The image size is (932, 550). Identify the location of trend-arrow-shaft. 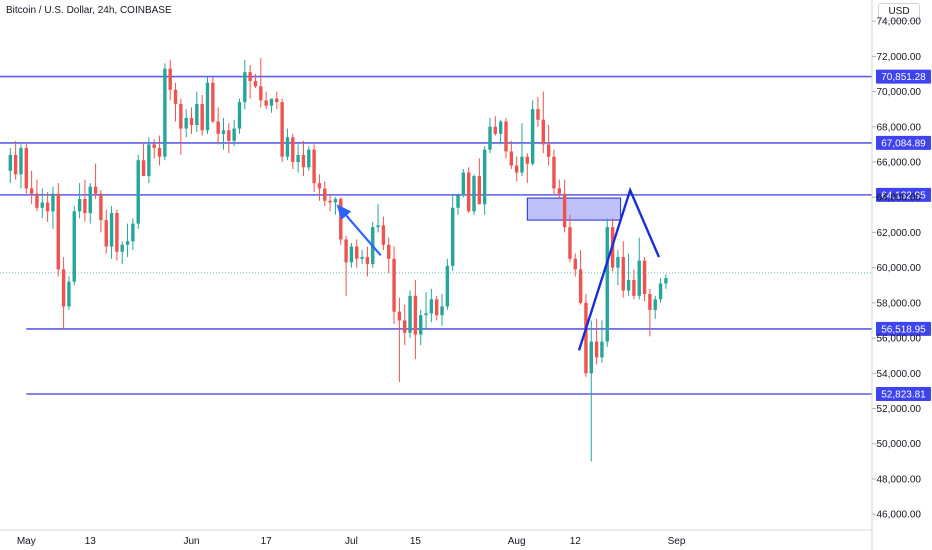
(363, 235).